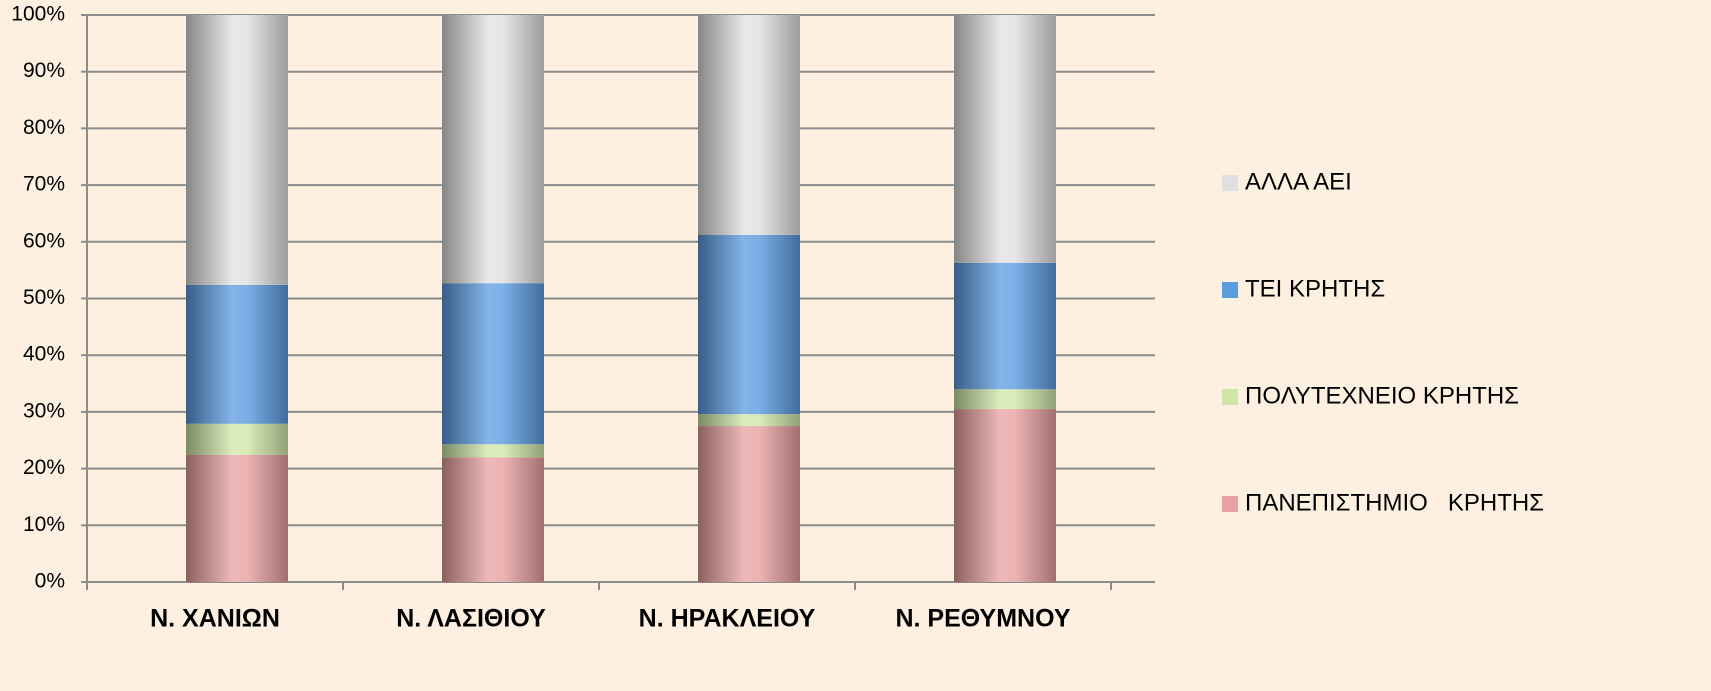  I want to click on x-tick-label: Ν. ΡΕΘΥΜΝΟΥ, so click(982, 619).